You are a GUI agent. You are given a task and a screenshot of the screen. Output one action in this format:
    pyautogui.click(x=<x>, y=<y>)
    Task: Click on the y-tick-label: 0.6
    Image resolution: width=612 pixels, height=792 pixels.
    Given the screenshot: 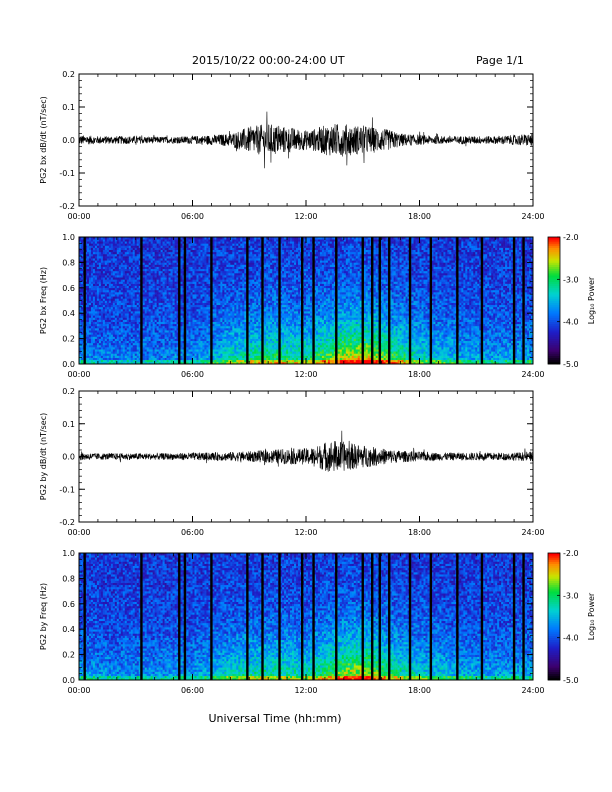 What is the action you would take?
    pyautogui.click(x=68, y=604)
    